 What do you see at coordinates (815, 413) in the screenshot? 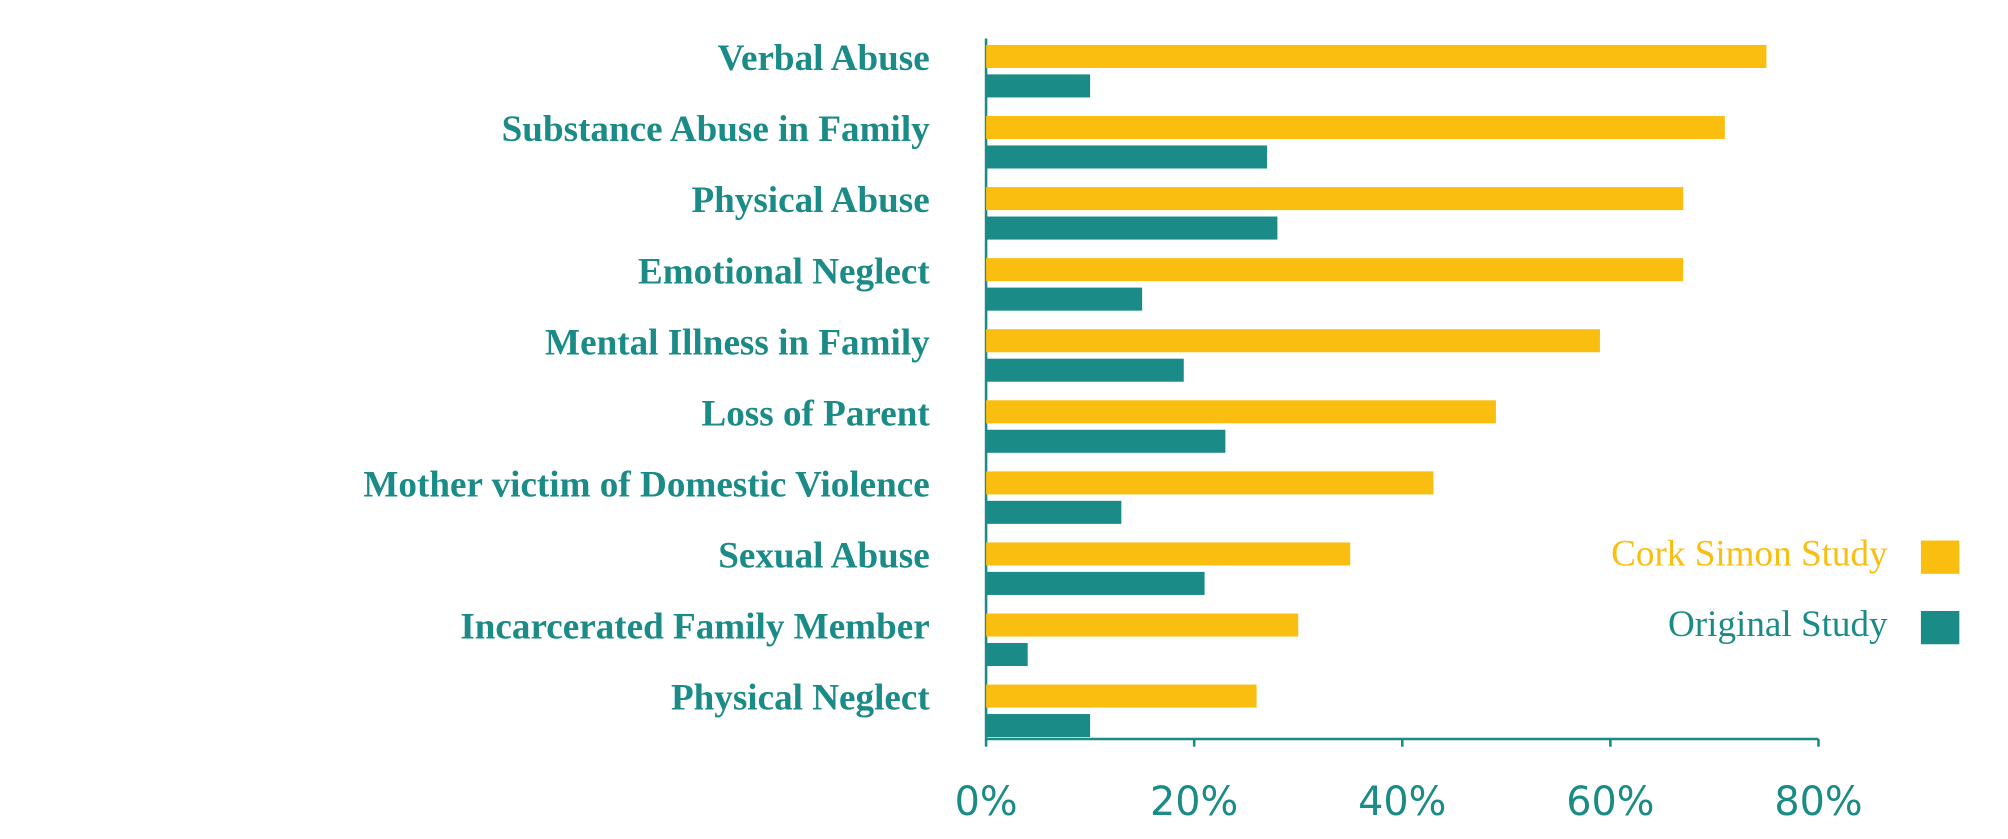
I see `category-label: Loss of Parent` at bounding box center [815, 413].